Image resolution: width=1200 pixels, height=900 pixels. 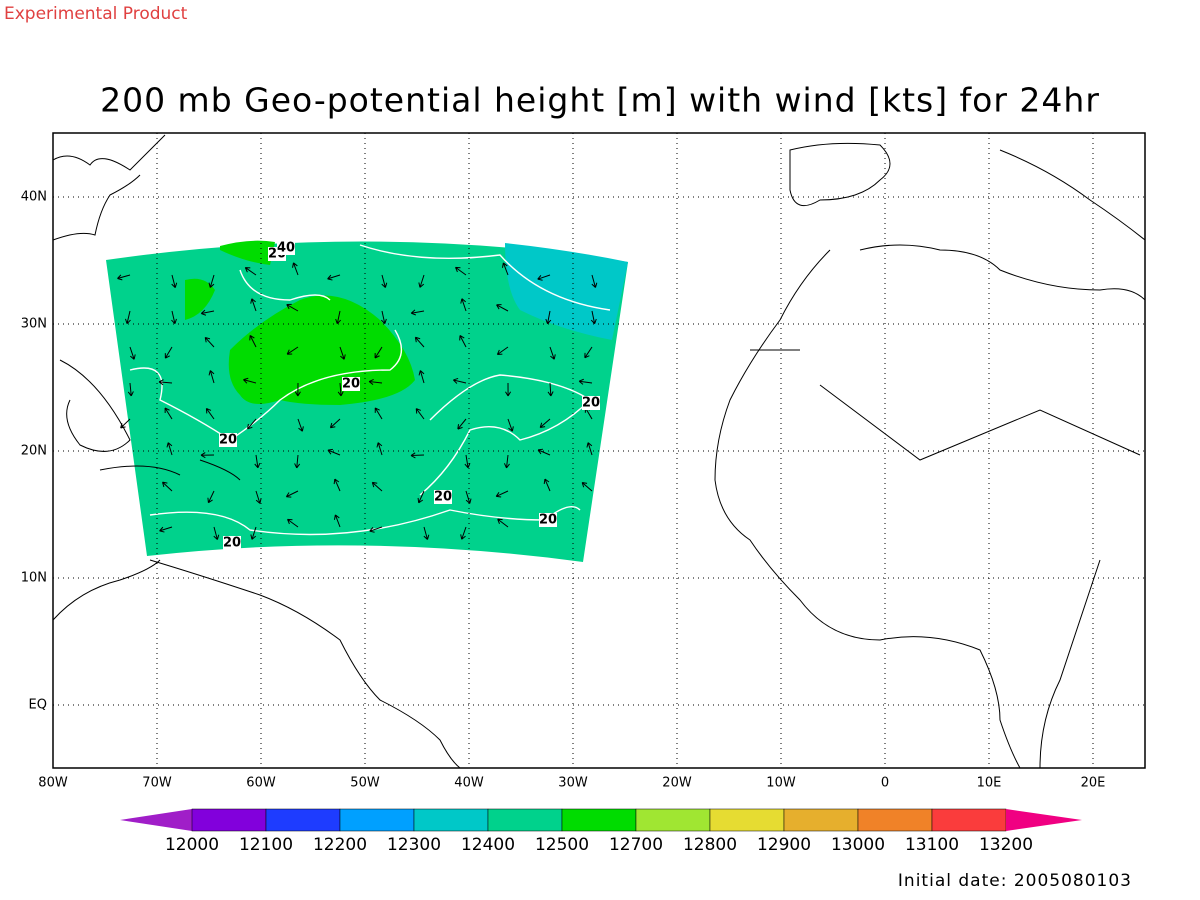 I want to click on contour-labels: 2040202020202020, so click(x=409, y=396).